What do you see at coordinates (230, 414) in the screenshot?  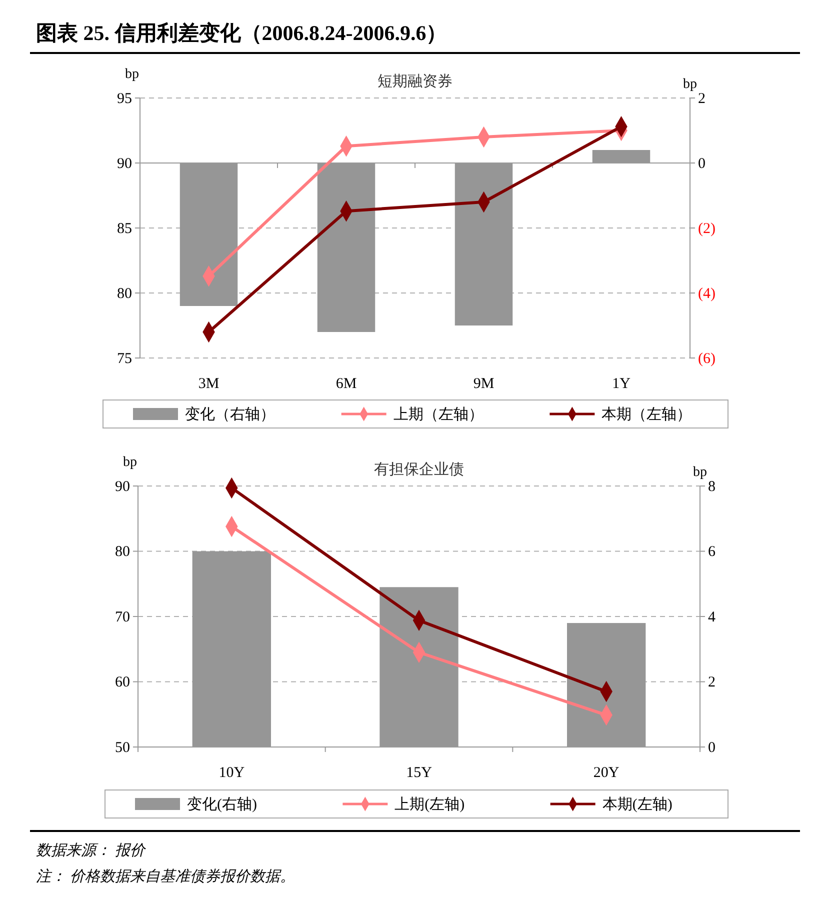 I see `legend-label: 变化（右轴）` at bounding box center [230, 414].